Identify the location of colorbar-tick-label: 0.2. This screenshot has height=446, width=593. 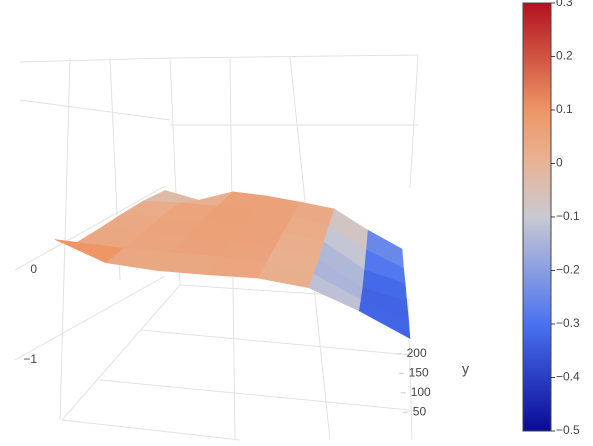
(564, 56).